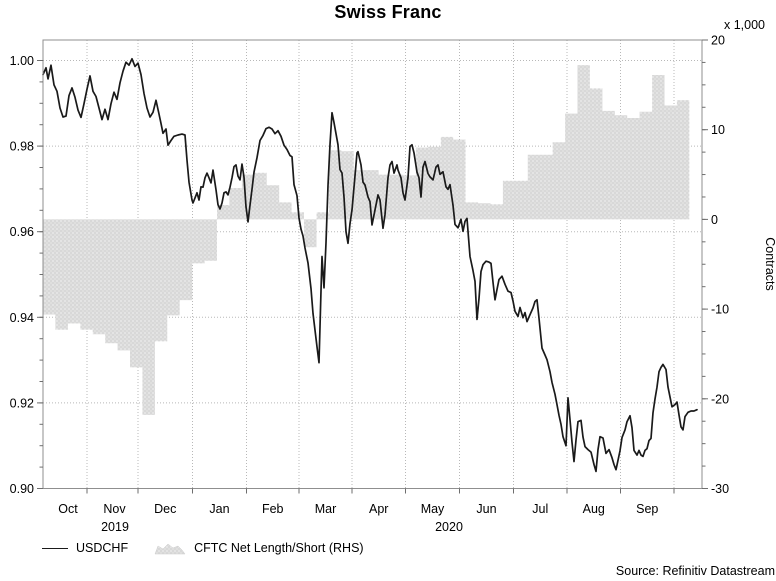  What do you see at coordinates (594, 509) in the screenshot?
I see `month-label: Aug` at bounding box center [594, 509].